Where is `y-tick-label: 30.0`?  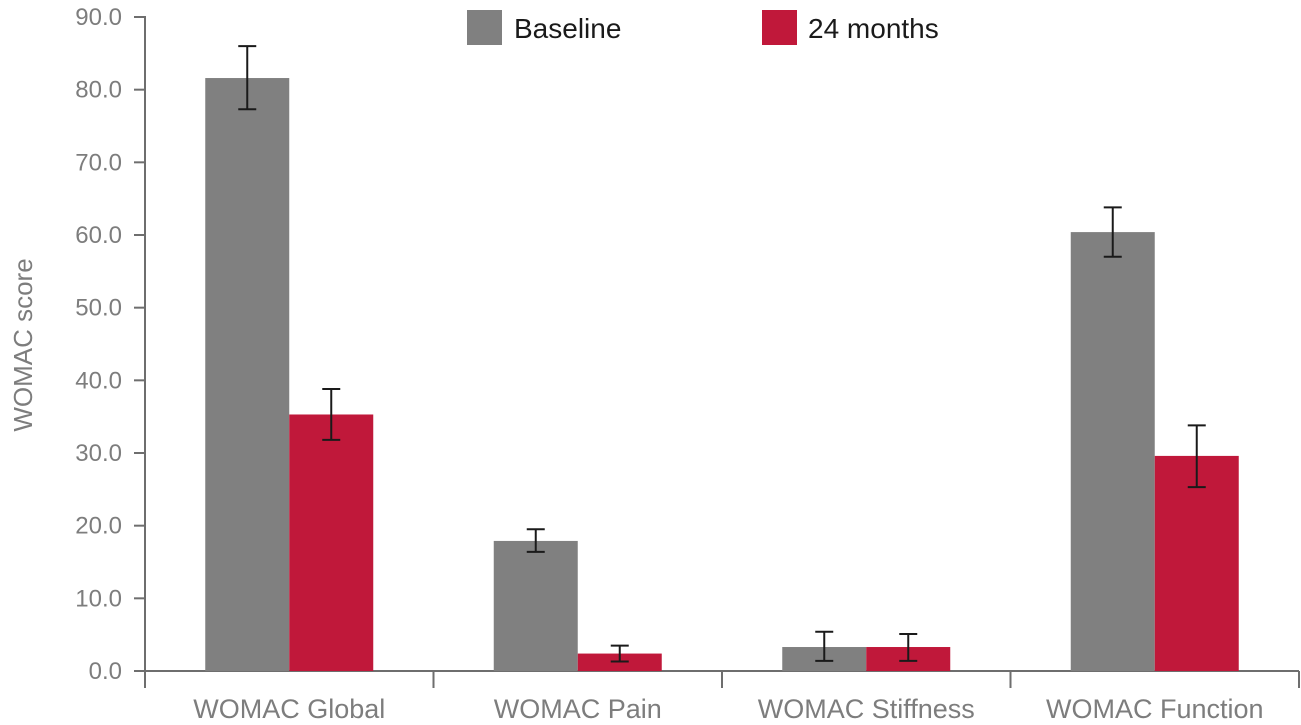
y-tick-label: 30.0 is located at coordinates (98, 453).